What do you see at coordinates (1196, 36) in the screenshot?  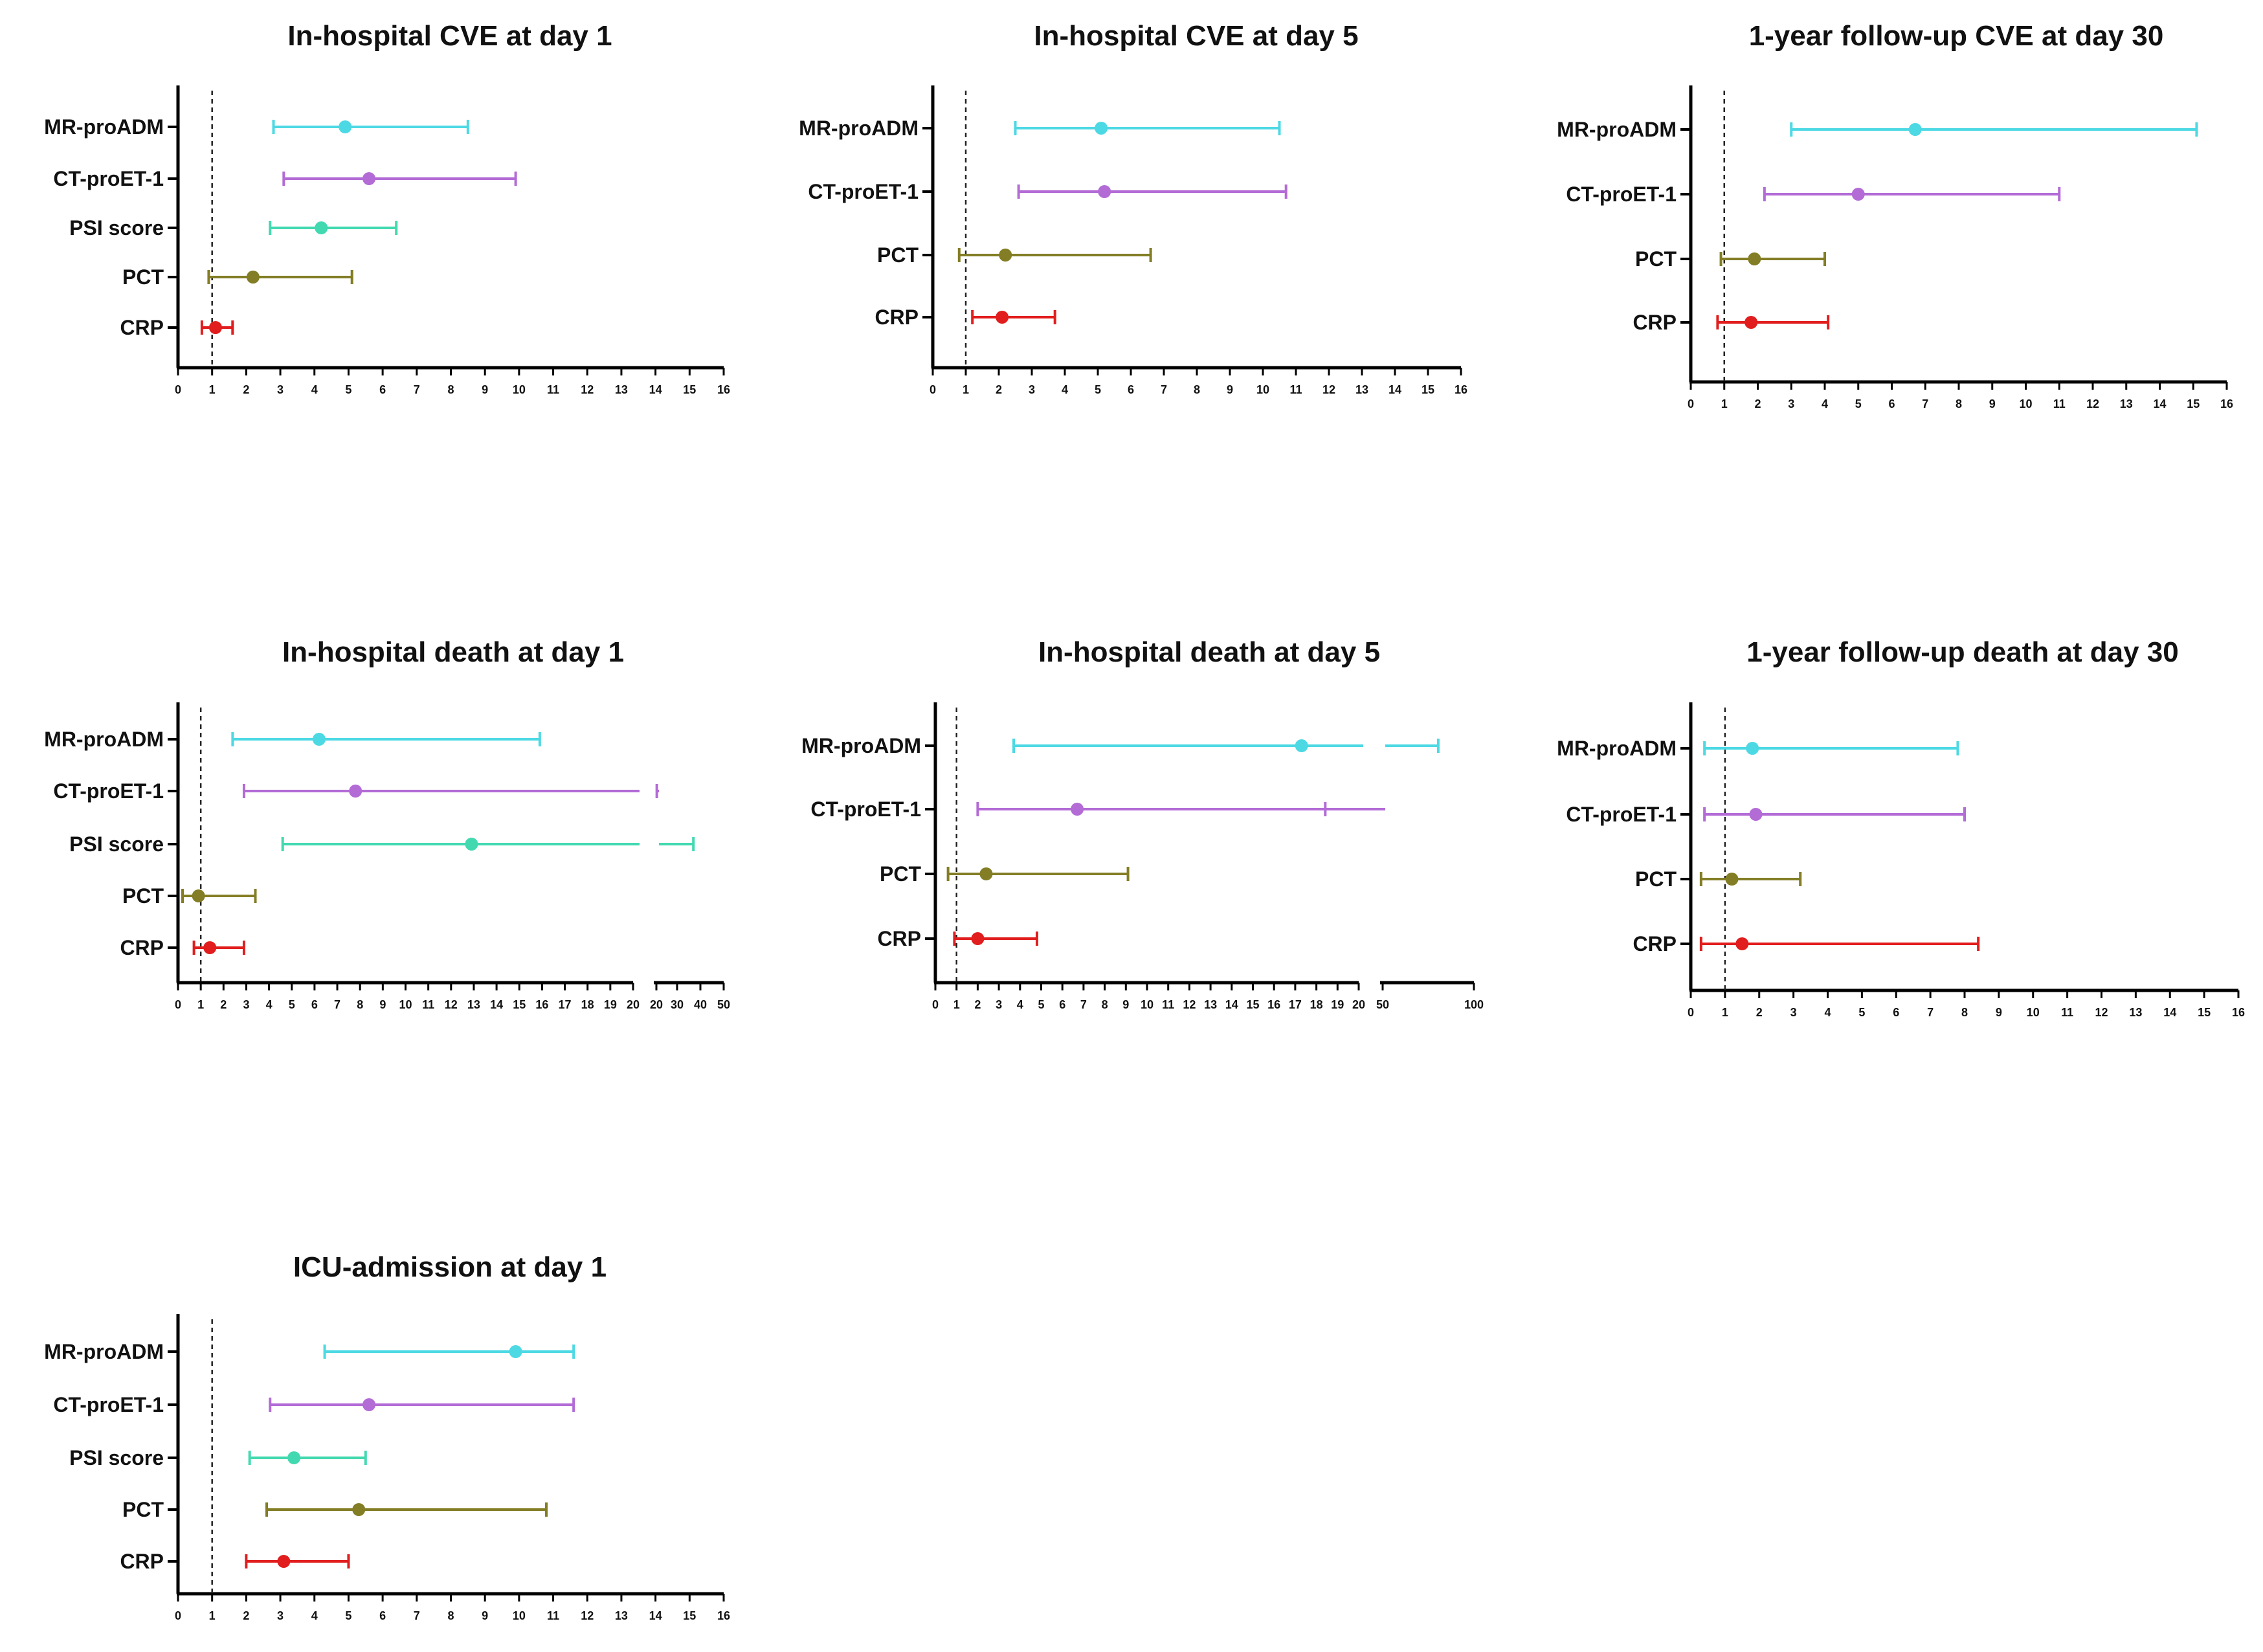 I see `panel-title: In-hospital CVE at day 5` at bounding box center [1196, 36].